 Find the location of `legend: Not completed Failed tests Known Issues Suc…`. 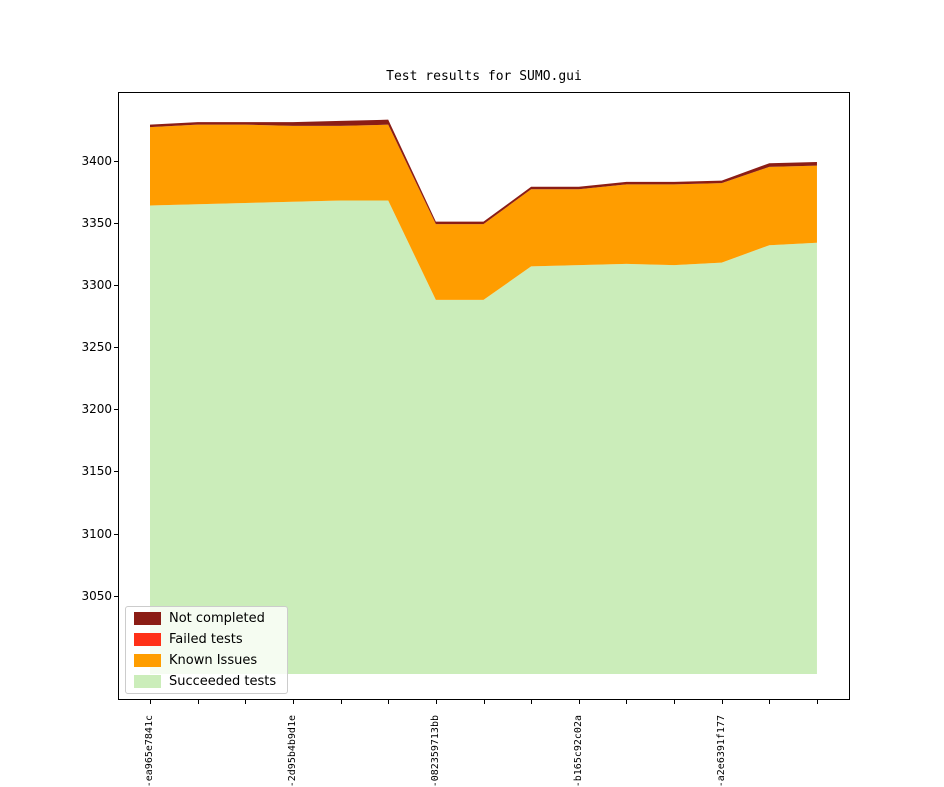

legend: Not completed Failed tests Known Issues Suc… is located at coordinates (206, 650).